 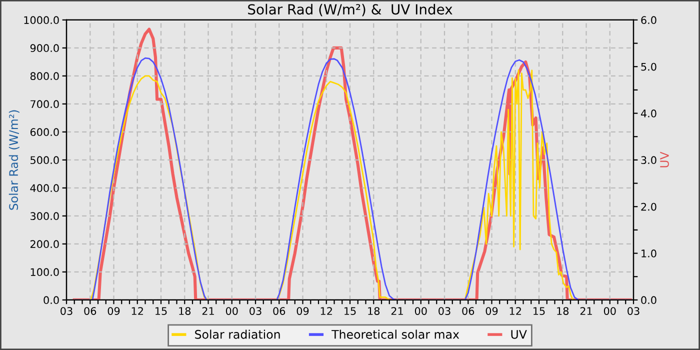 What do you see at coordinates (51, 300) in the screenshot?
I see `y-tick-label: 0.0` at bounding box center [51, 300].